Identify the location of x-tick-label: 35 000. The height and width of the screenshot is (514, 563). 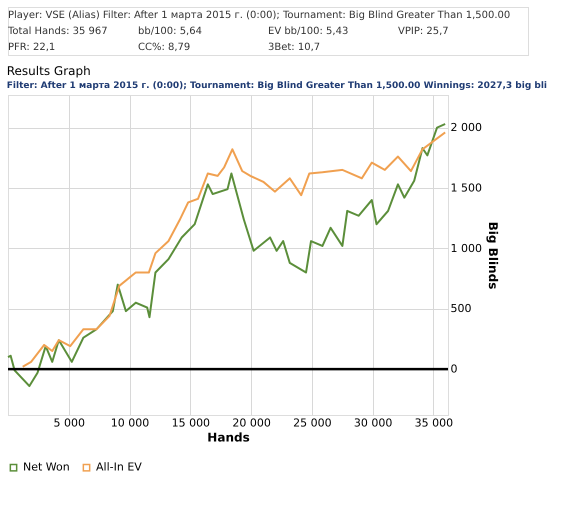
(434, 423).